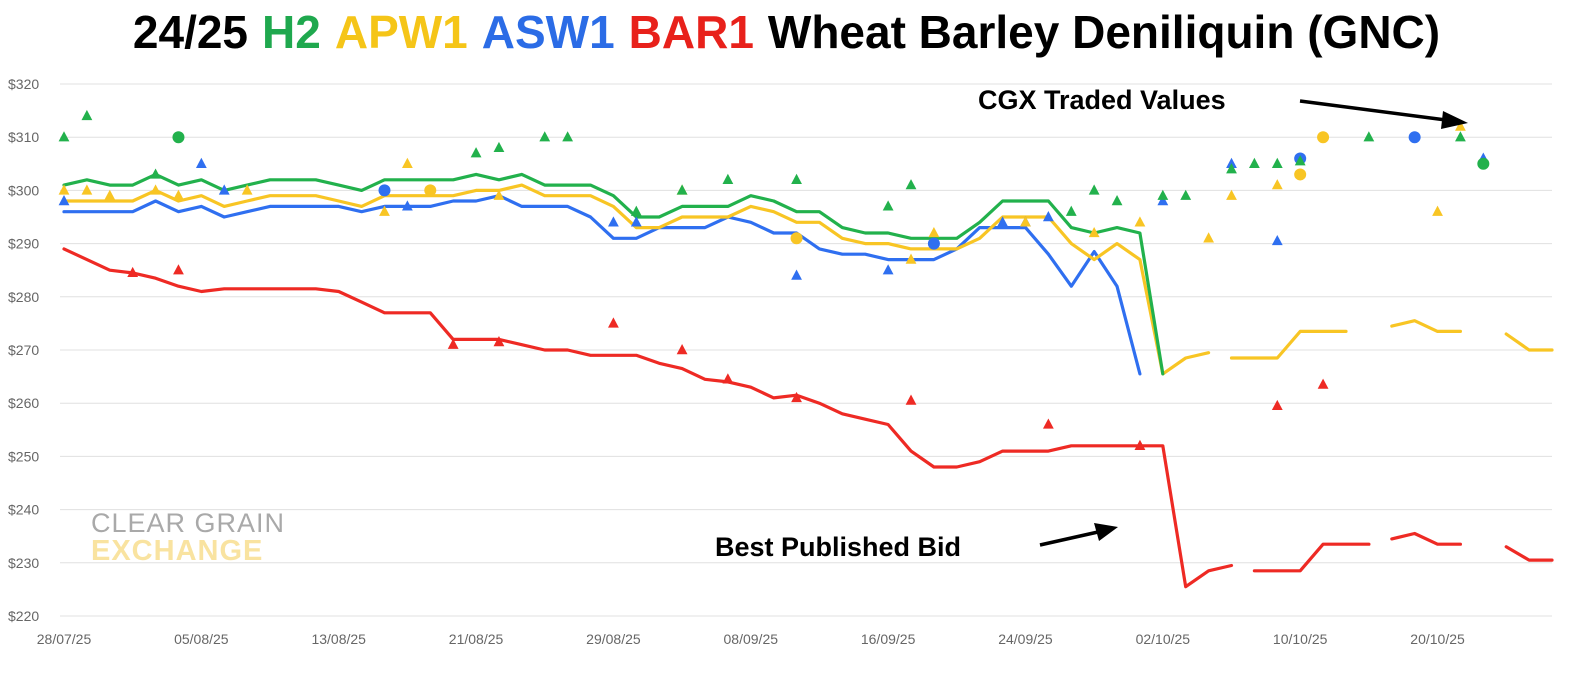 Image resolution: width=1573 pixels, height=673 pixels. What do you see at coordinates (291, 32) in the screenshot?
I see `title-part-1: H2` at bounding box center [291, 32].